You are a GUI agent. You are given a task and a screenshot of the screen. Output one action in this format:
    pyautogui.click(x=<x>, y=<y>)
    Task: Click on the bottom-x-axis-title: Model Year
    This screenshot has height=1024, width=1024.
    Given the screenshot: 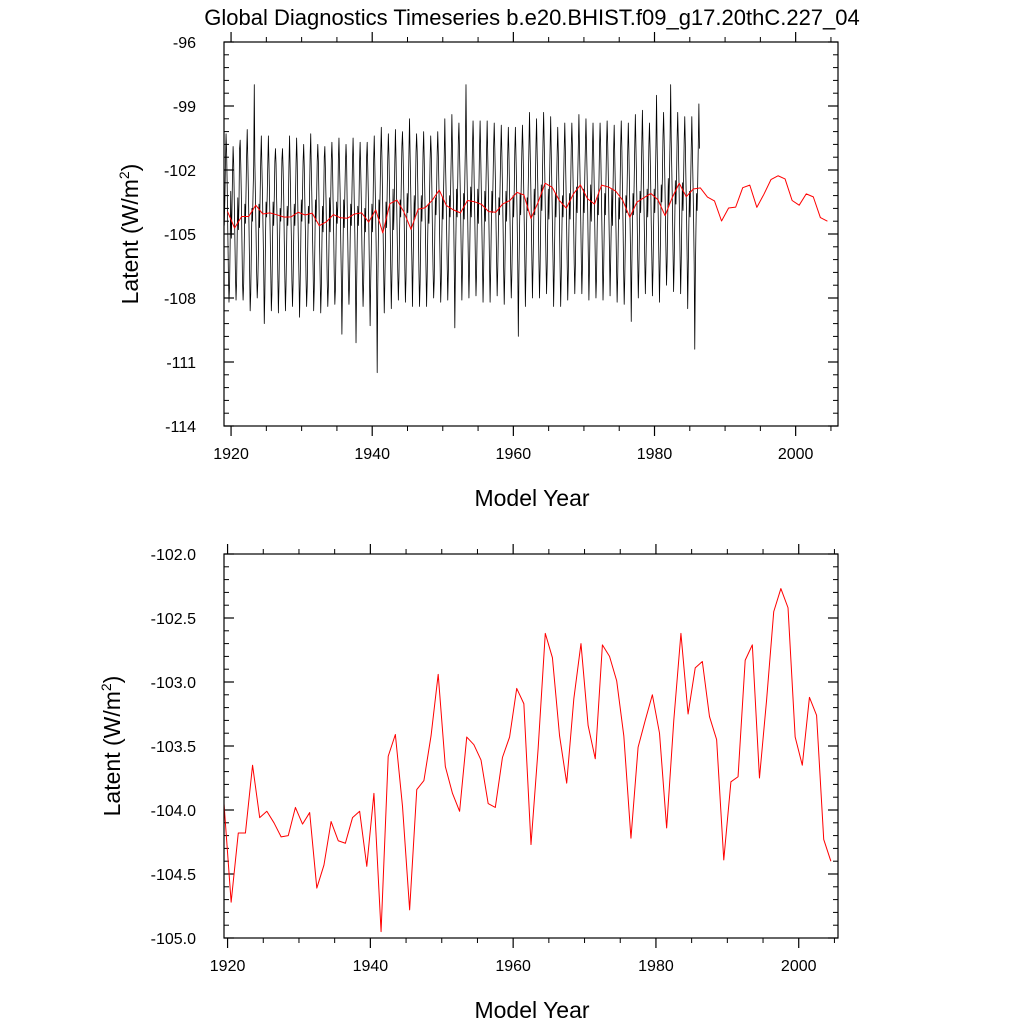 What is the action you would take?
    pyautogui.click(x=531, y=1010)
    